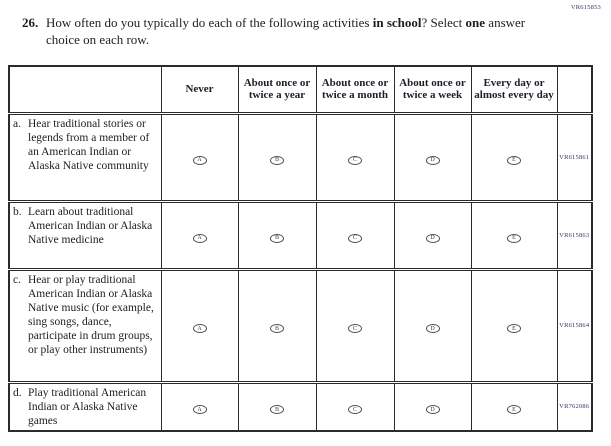 This screenshot has width=611, height=446. What do you see at coordinates (574, 234) in the screenshot?
I see `row-b-code: VR615863` at bounding box center [574, 234].